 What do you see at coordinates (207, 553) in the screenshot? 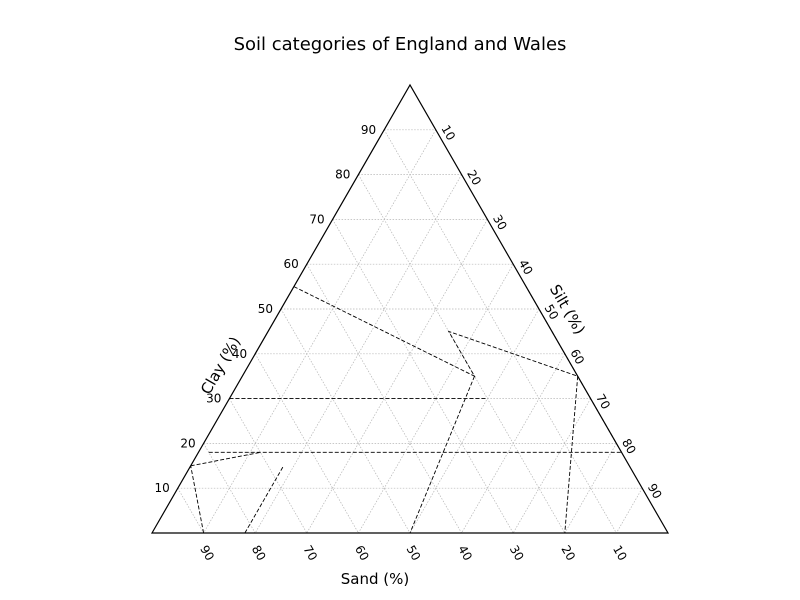
I see `sand-tick-label: 90` at bounding box center [207, 553].